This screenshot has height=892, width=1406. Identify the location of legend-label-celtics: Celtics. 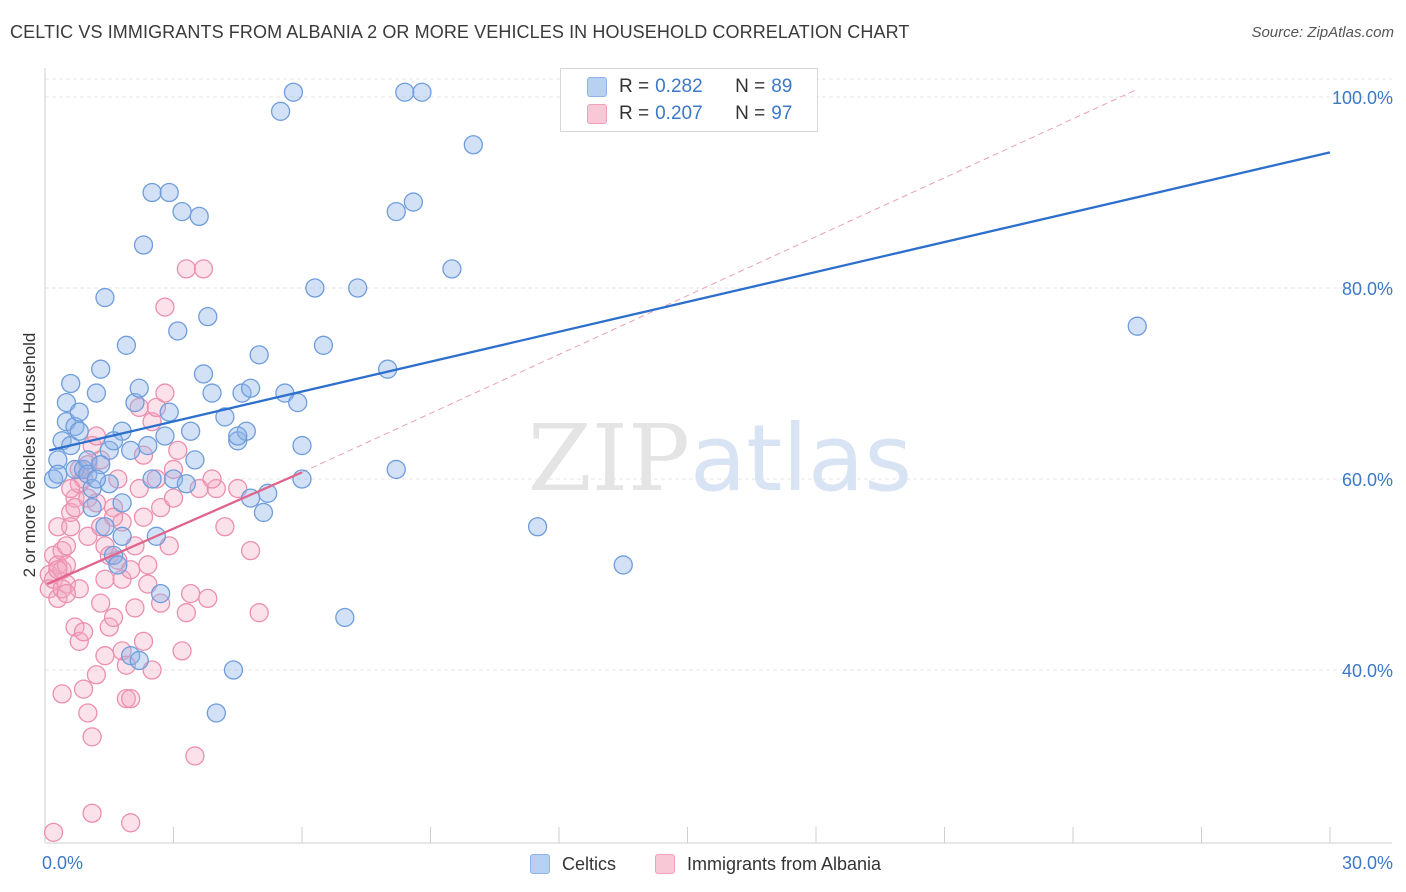
(589, 863).